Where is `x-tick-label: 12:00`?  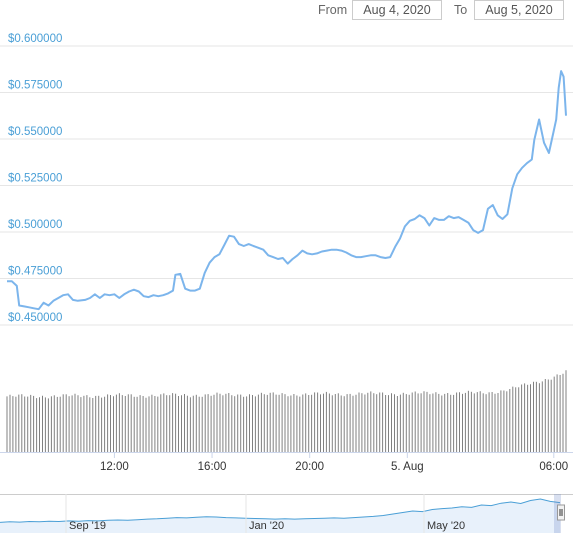 x-tick-label: 12:00 is located at coordinates (114, 467).